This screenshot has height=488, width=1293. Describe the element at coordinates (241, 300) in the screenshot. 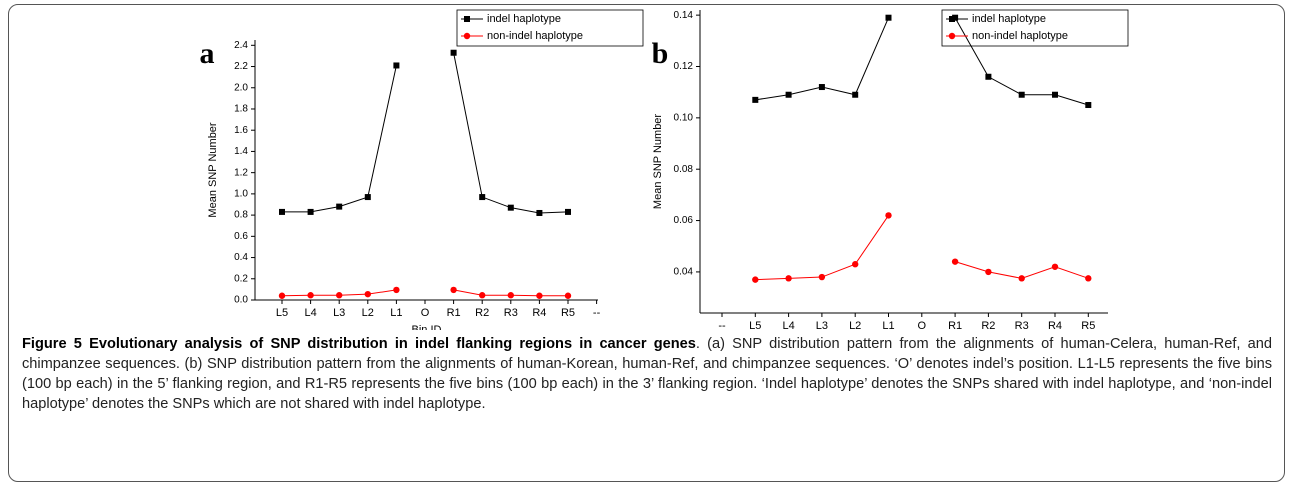

I see `y-tick-label: 0.0` at that location.